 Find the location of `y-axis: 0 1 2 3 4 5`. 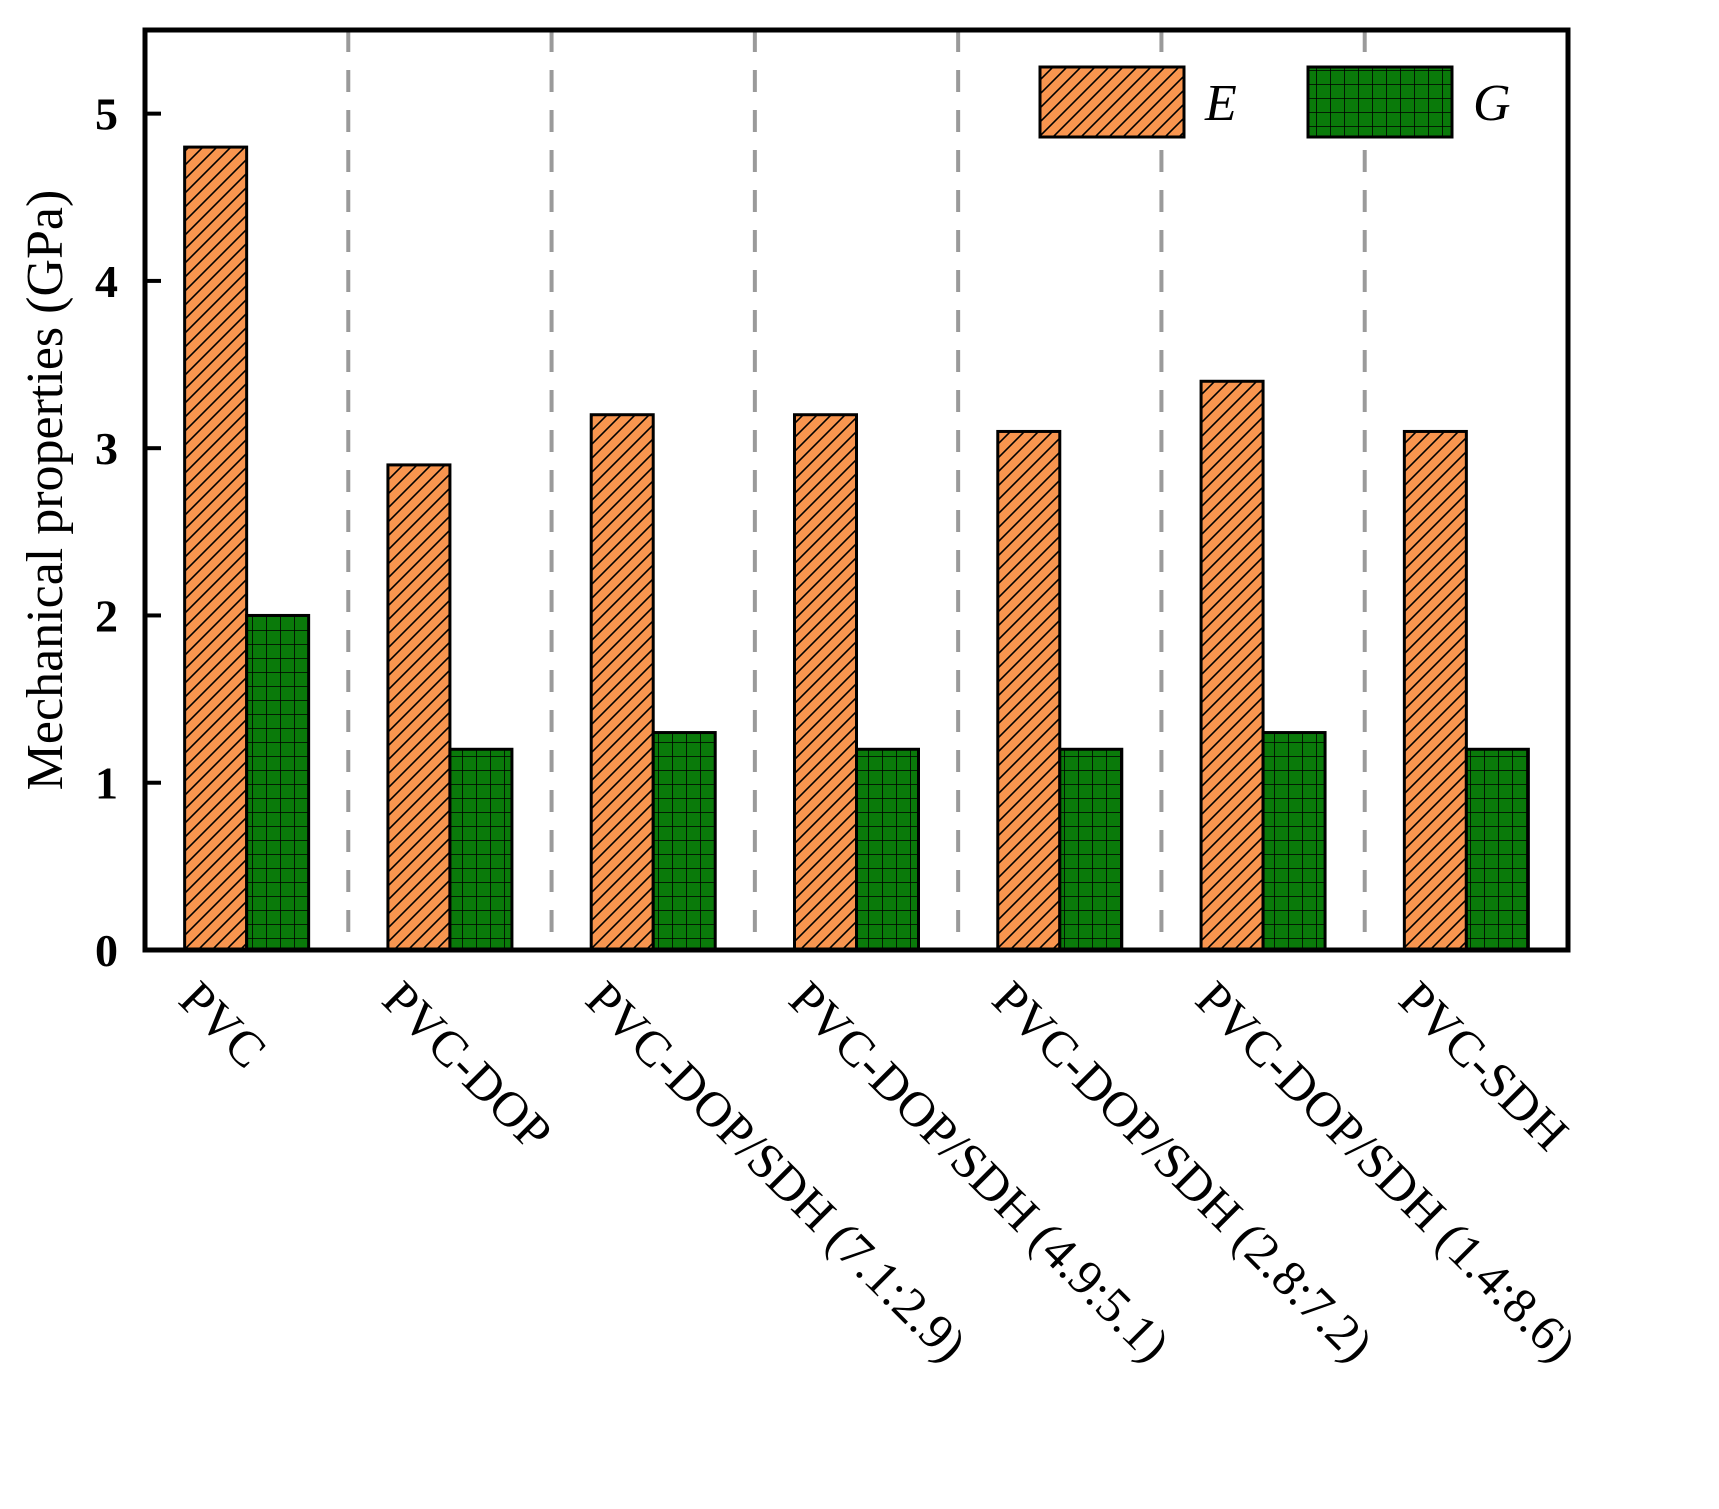

y-axis: 0 1 2 3 4 5 is located at coordinates (128, 532).